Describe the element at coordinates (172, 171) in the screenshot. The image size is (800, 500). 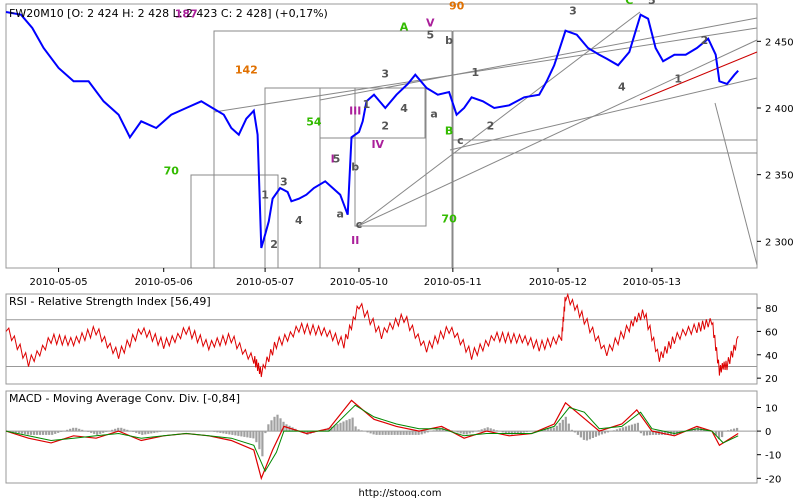
I see `wave-label: 70` at that location.